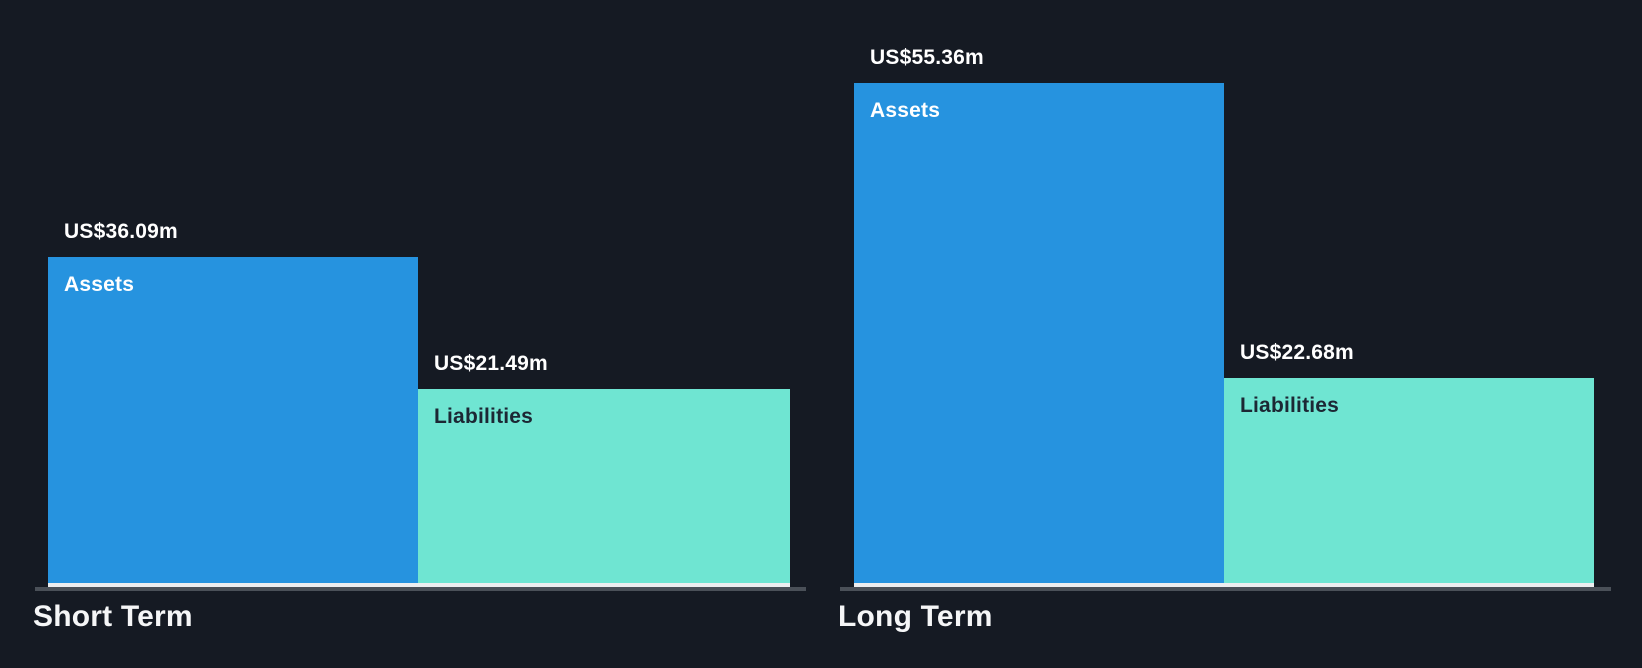 The width and height of the screenshot is (1642, 668). I want to click on x-axis-line-short-term, so click(420, 589).